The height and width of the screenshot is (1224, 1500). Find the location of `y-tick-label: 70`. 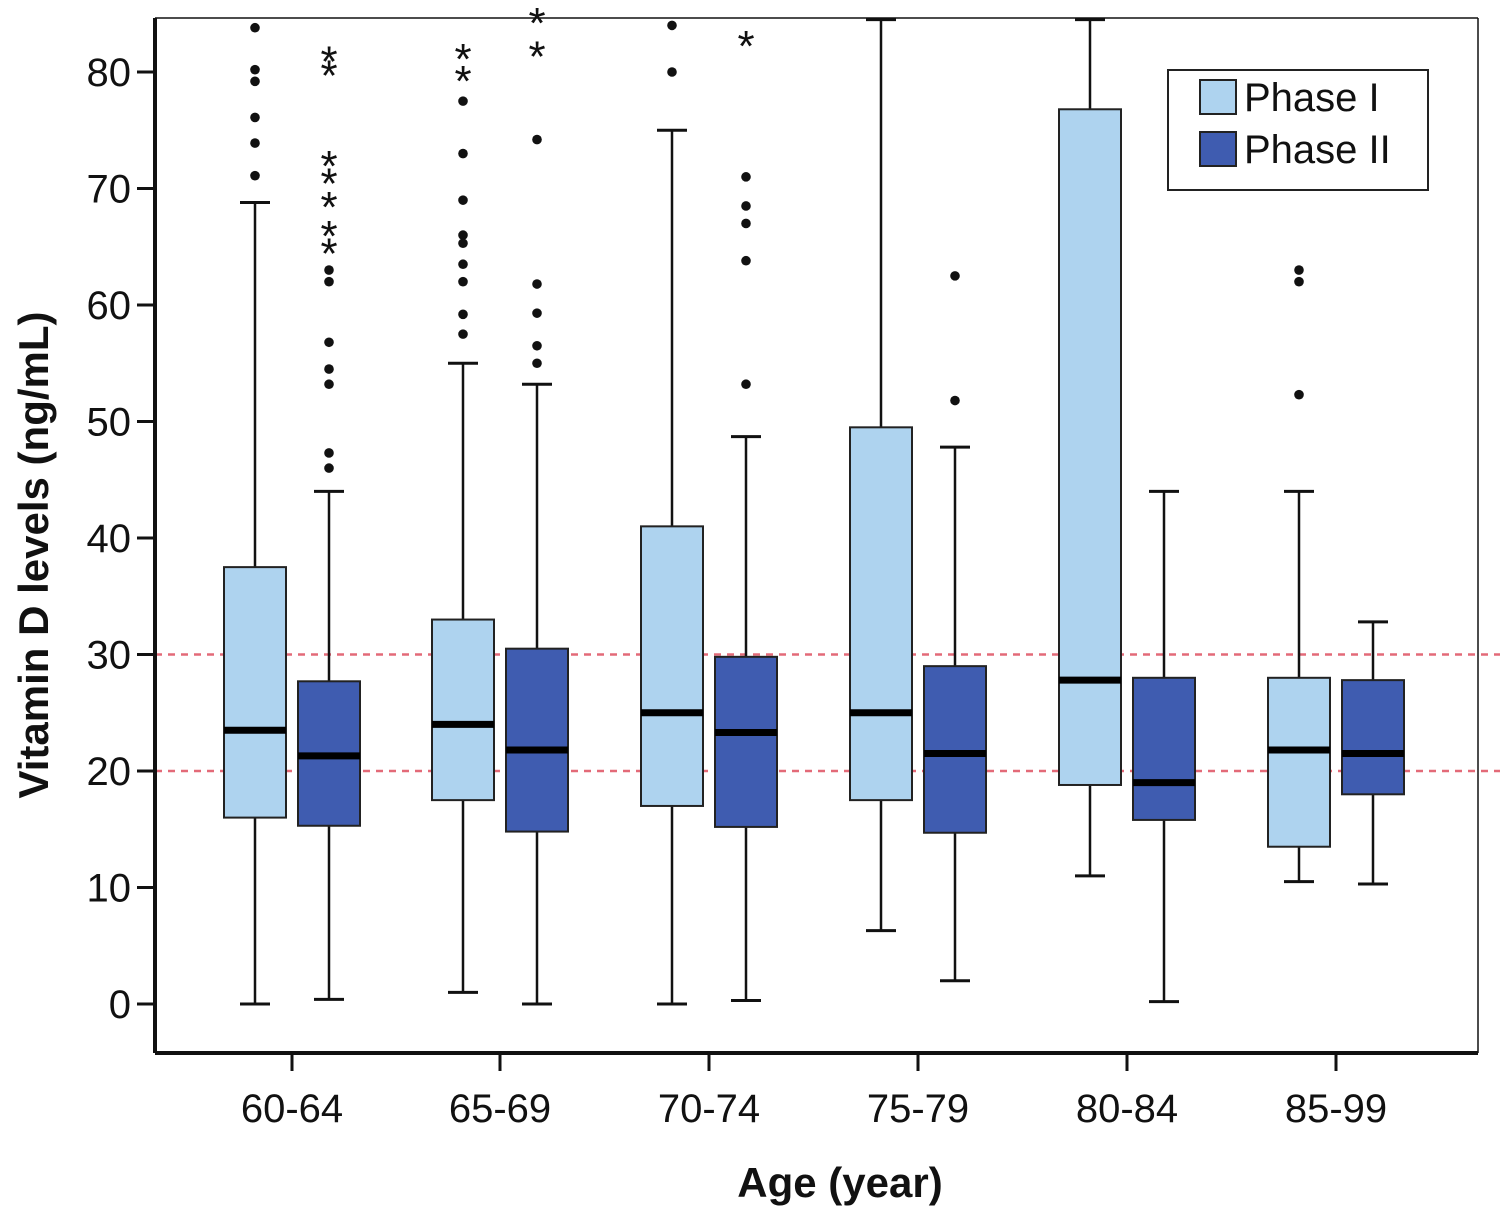

y-tick-label: 70 is located at coordinates (109, 190).